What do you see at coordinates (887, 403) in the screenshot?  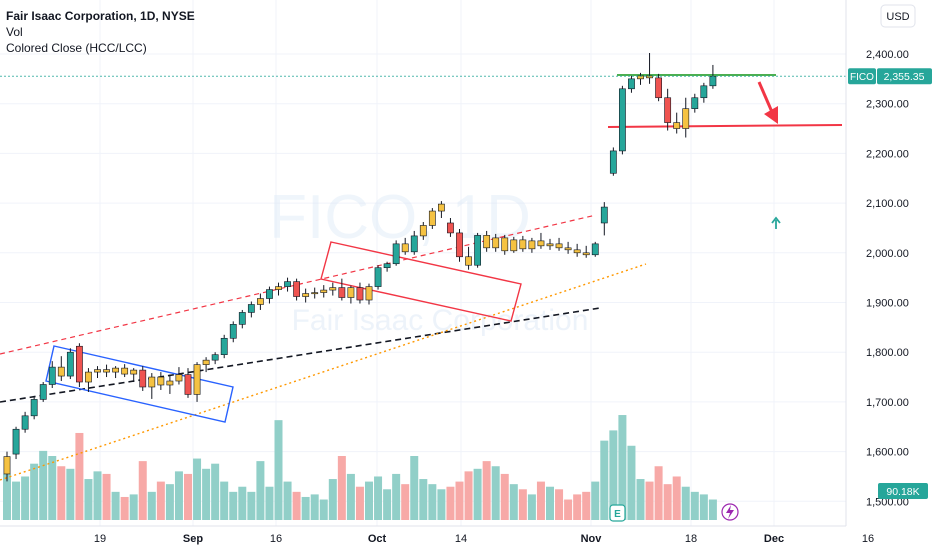 I see `price-tick-label: 1,700.00` at bounding box center [887, 403].